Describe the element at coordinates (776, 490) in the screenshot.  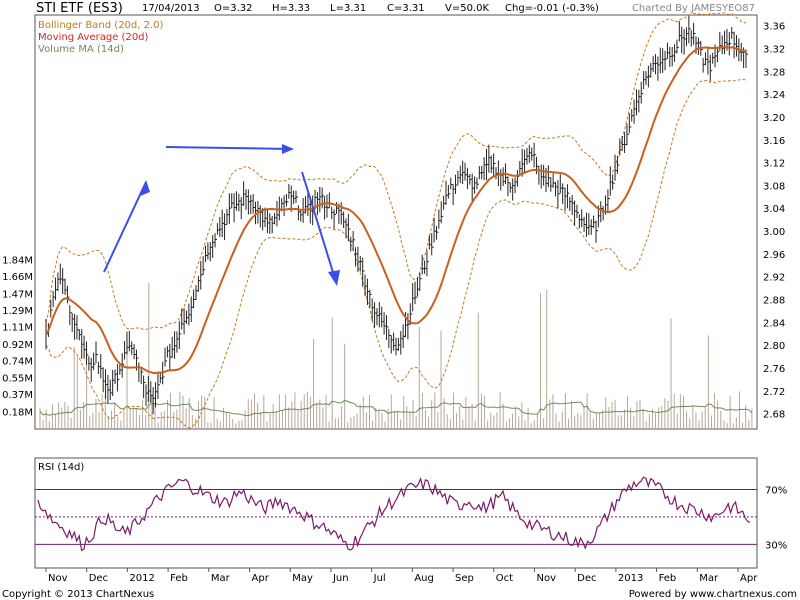
I see `rsi-tick-label: 70%` at that location.